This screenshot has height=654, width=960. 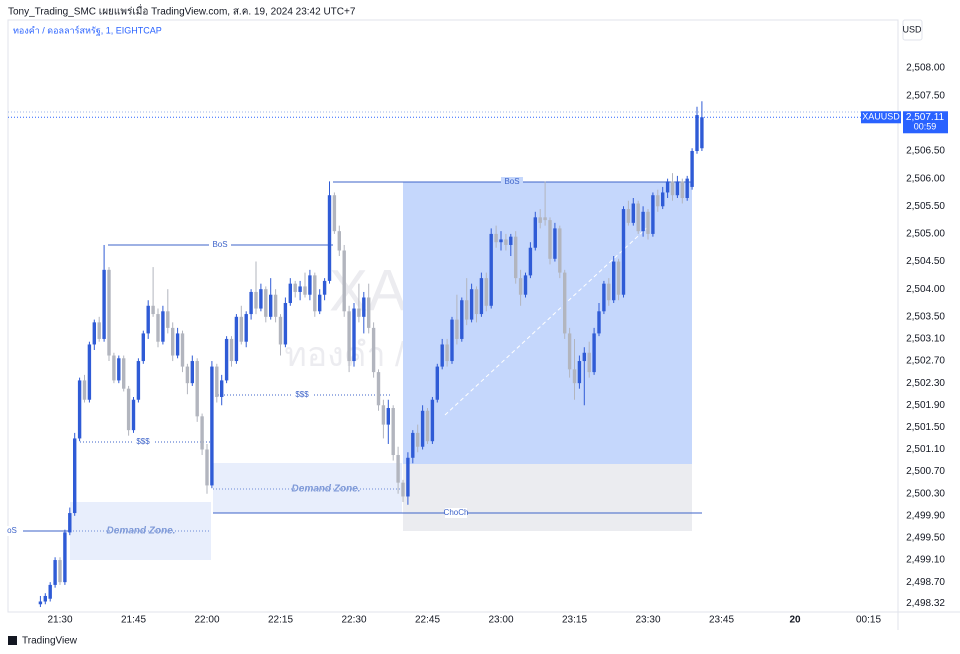 I want to click on demand-zone, so click(x=307, y=488).